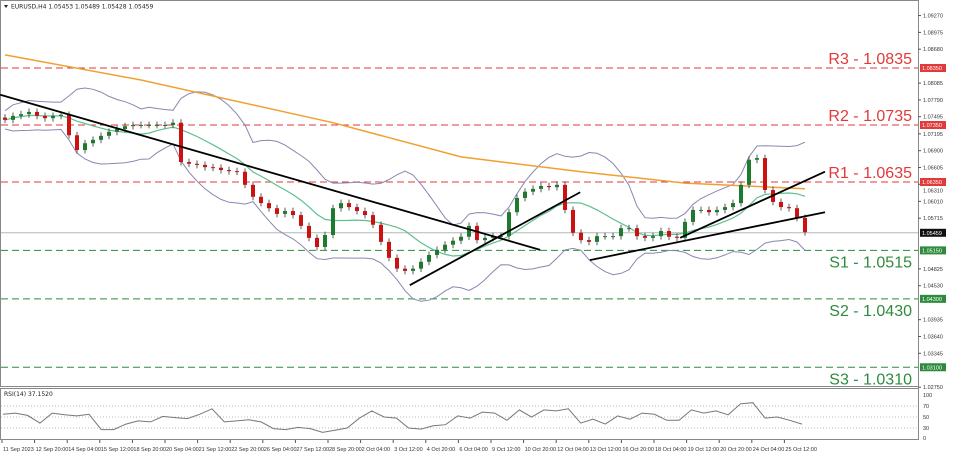 This screenshot has height=456, width=975. Describe the element at coordinates (870, 116) in the screenshot. I see `level-label-r2: R2 - 1.0735` at that location.